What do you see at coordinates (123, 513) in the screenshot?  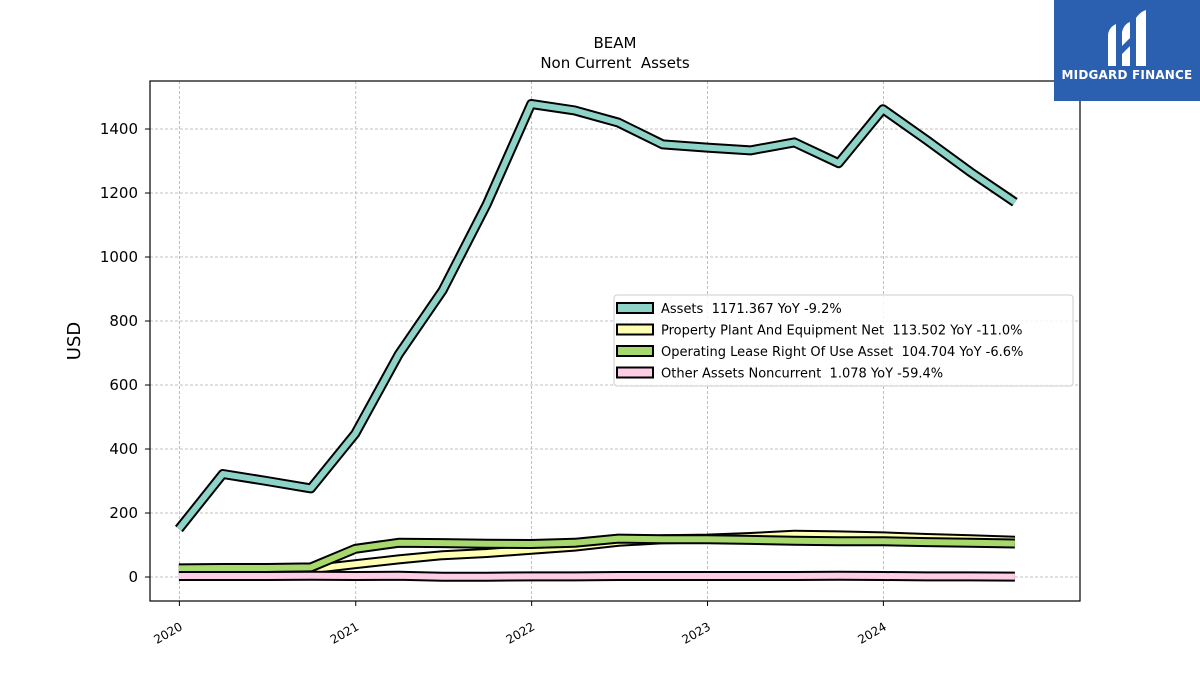 I see `y-tick-label: 200` at bounding box center [123, 513].